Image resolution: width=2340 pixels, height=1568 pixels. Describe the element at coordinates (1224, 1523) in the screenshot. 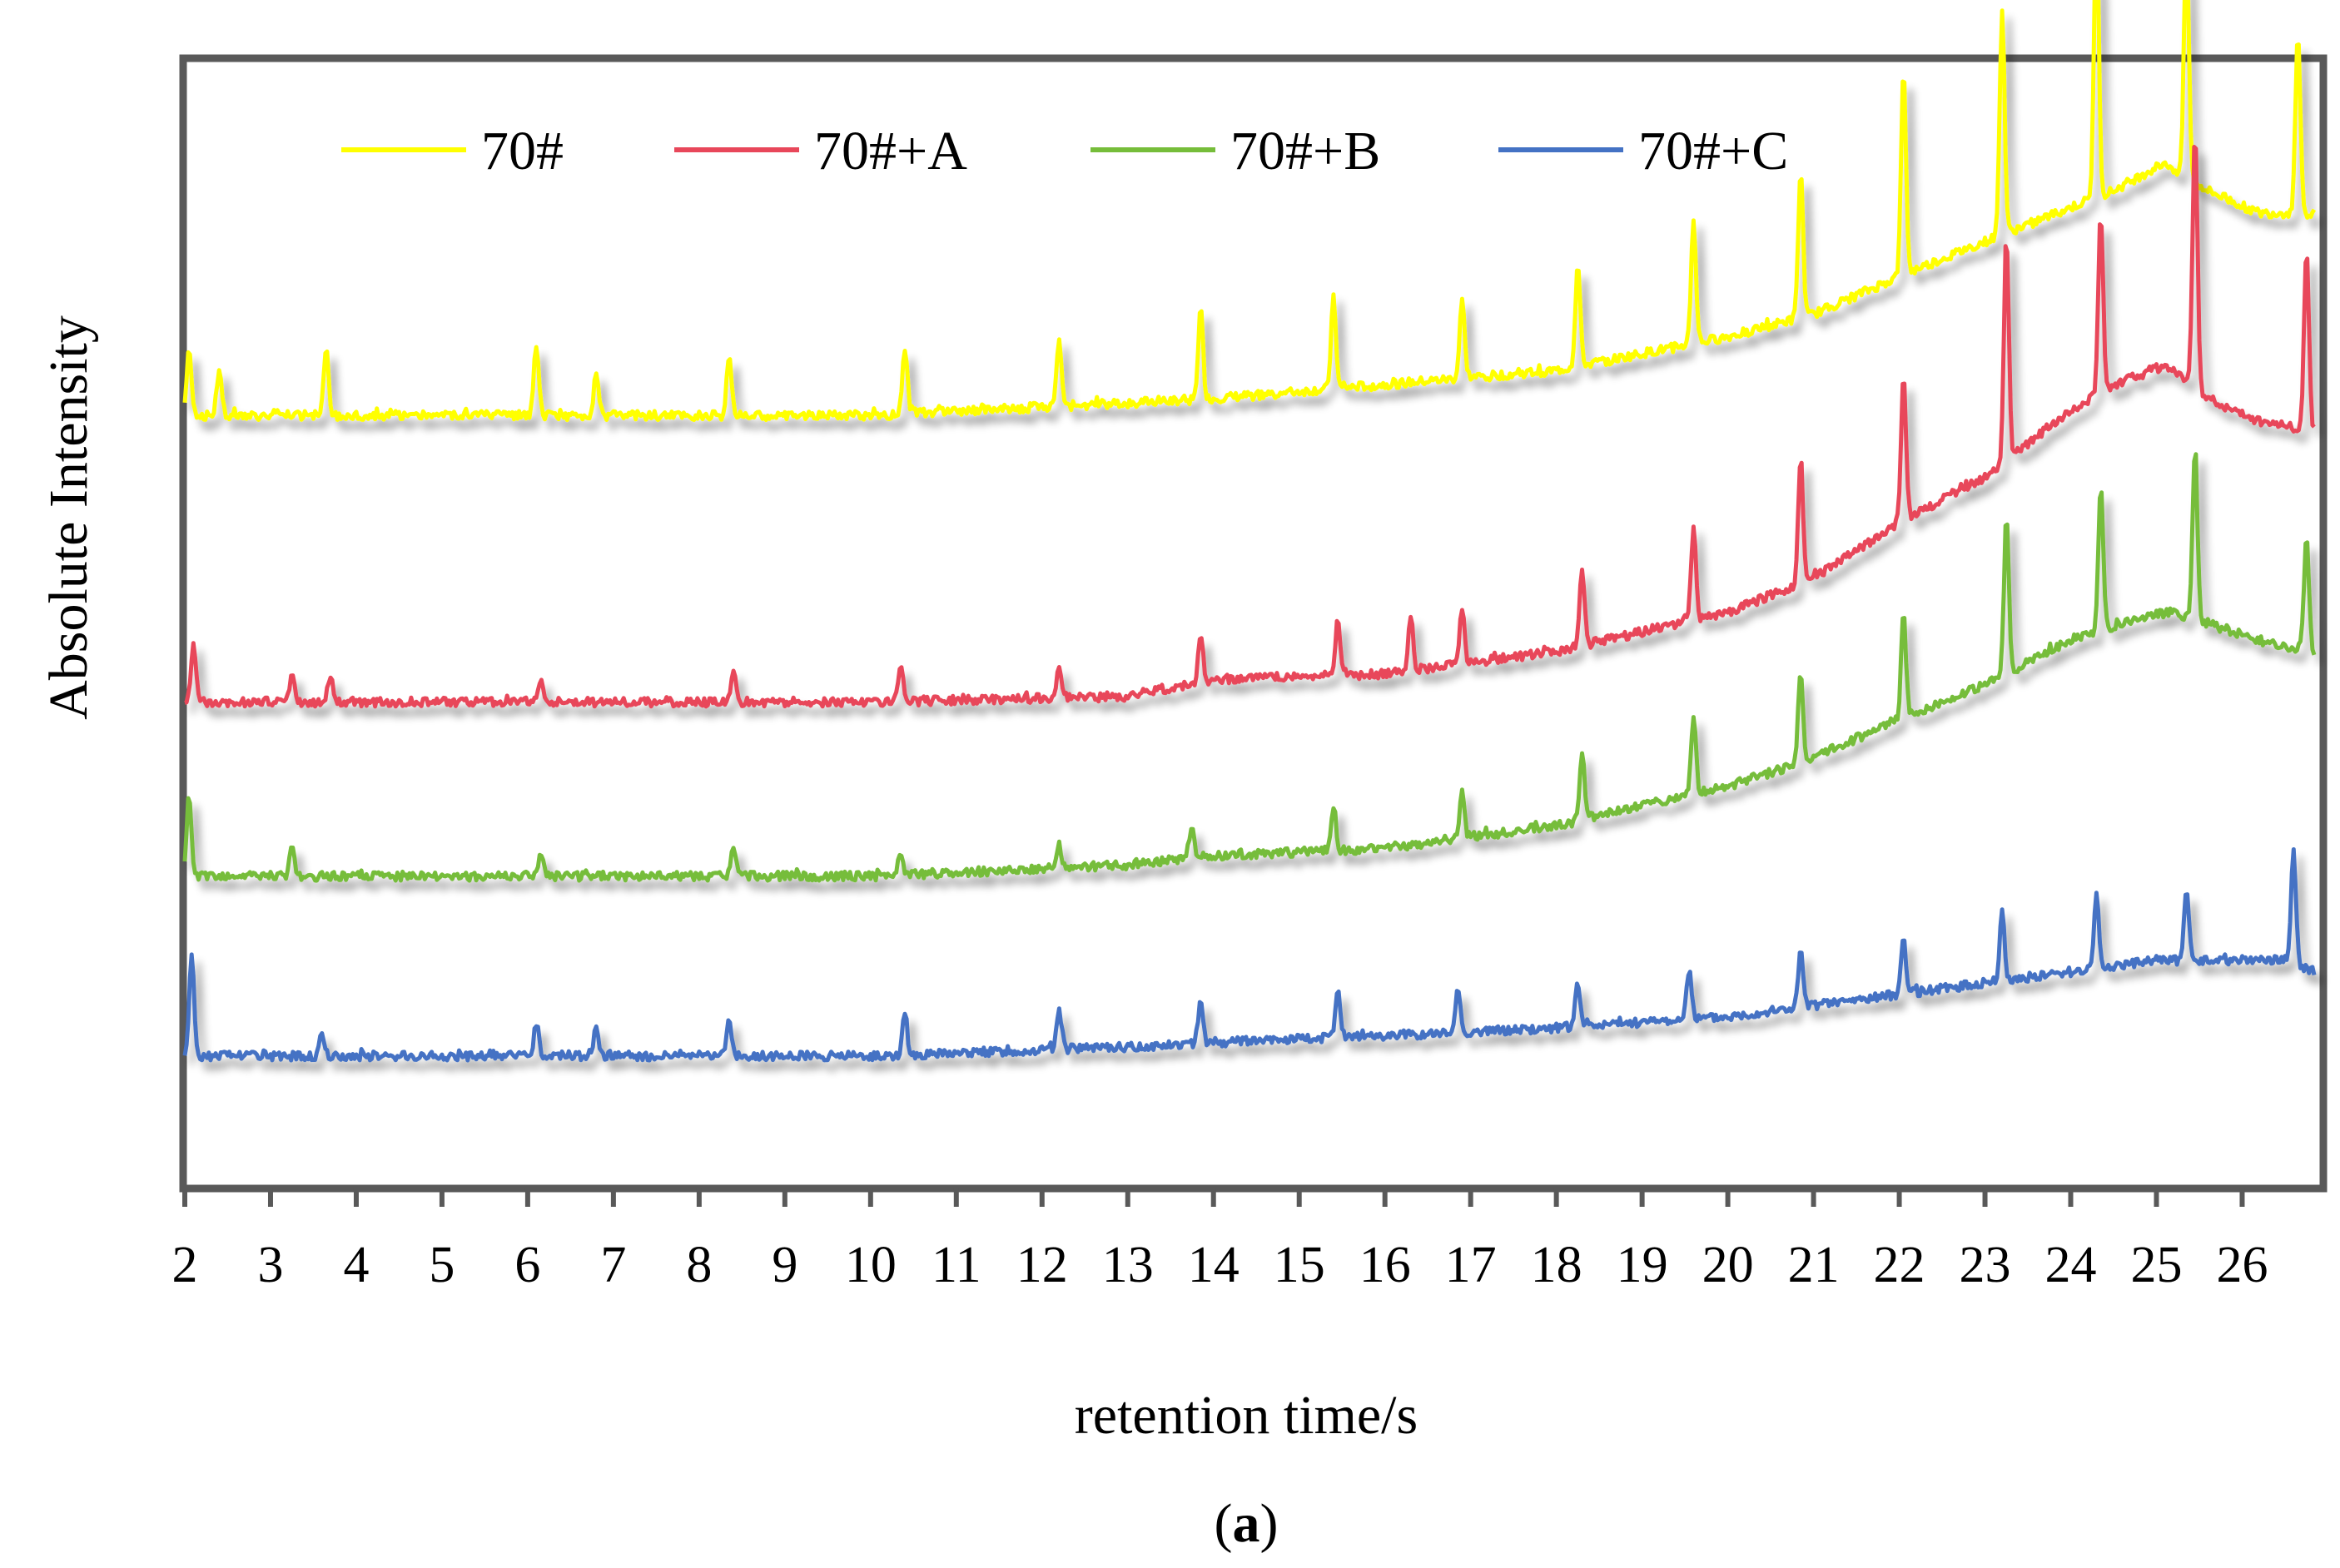

I see `panel-label-open: (` at that location.